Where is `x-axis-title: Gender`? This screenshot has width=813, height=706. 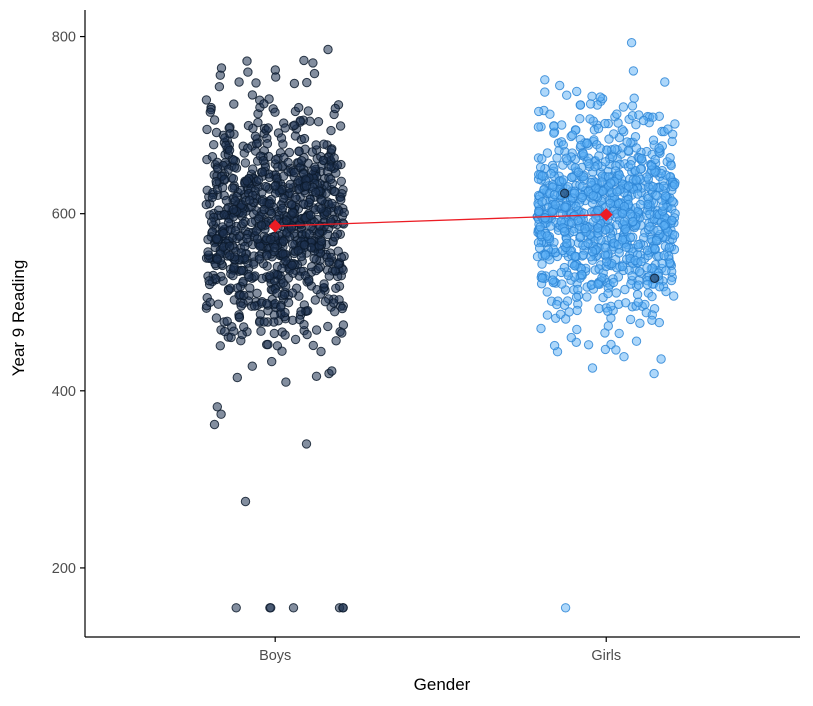
x-axis-title: Gender is located at coordinates (442, 684).